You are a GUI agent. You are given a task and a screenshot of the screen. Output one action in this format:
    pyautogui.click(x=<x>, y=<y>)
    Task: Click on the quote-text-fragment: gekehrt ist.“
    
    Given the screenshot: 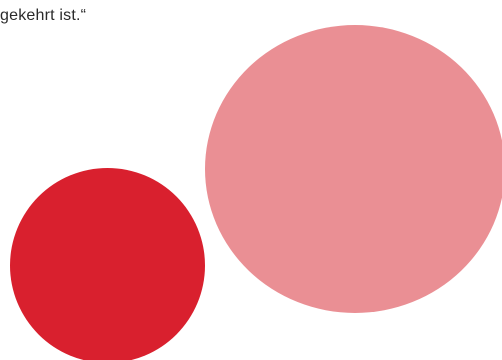 What is the action you would take?
    pyautogui.click(x=43, y=15)
    